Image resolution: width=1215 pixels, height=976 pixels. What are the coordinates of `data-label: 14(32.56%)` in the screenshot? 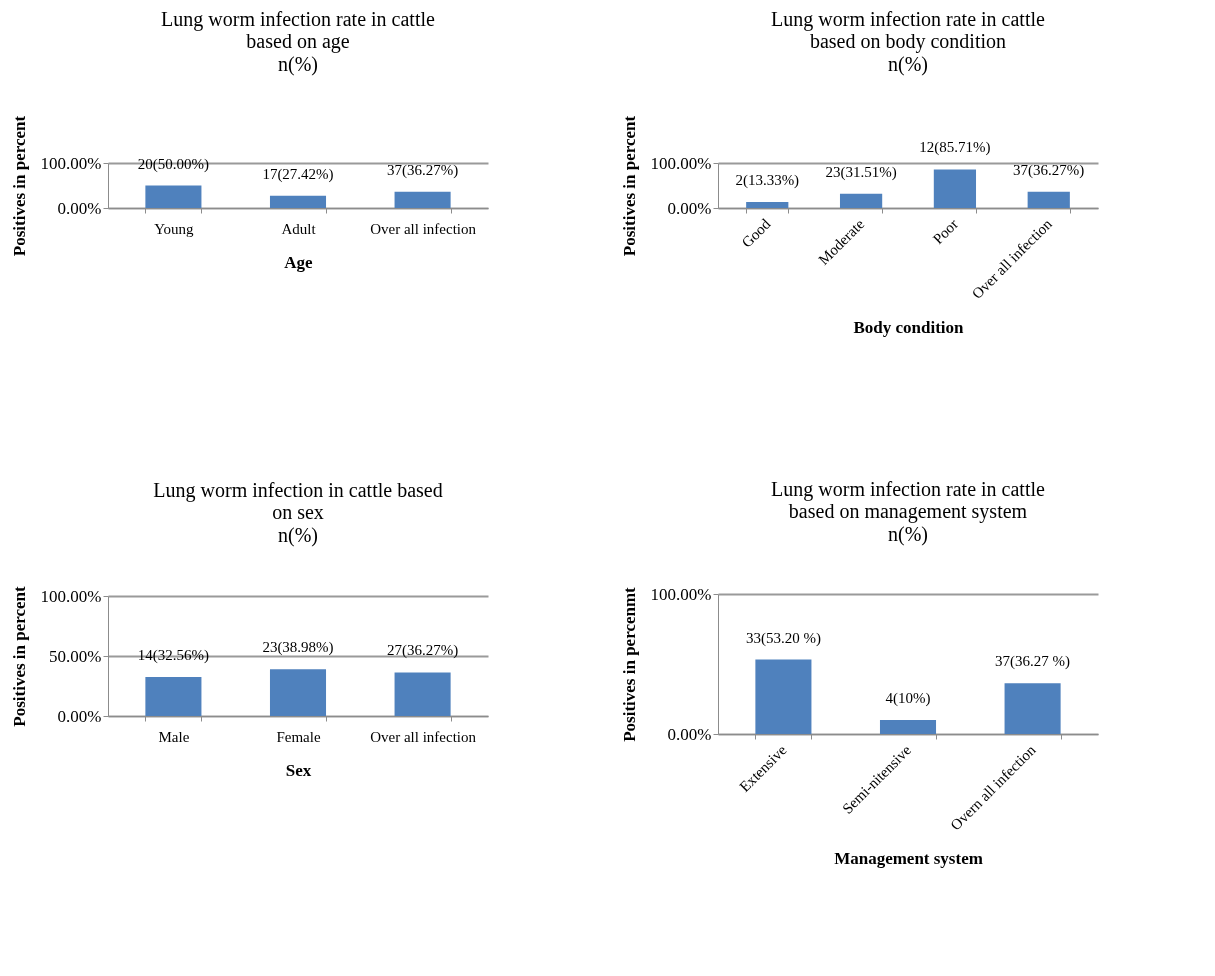 It's located at (173, 655).